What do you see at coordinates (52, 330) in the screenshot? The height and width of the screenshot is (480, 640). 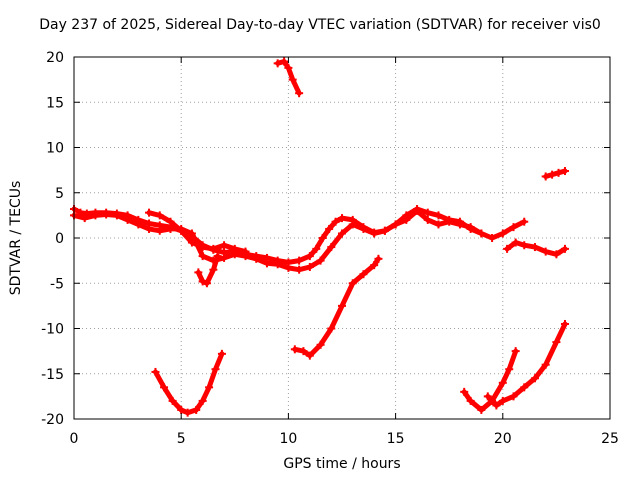 I see `y-tick-label: -10` at bounding box center [52, 330].